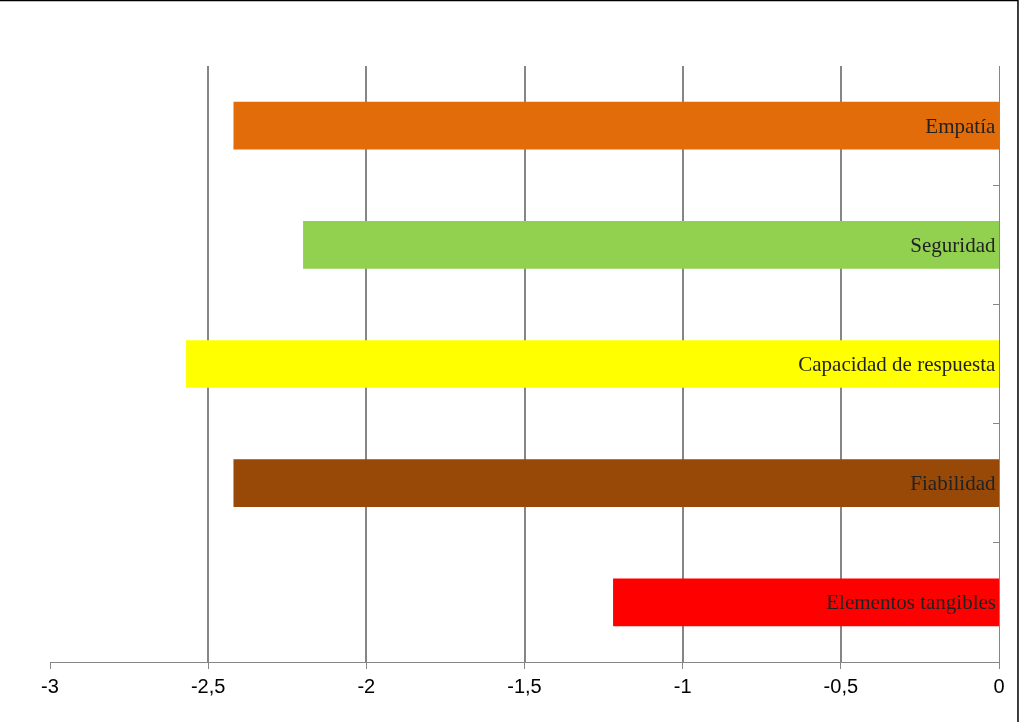 Image resolution: width=1023 pixels, height=722 pixels. I want to click on x-tick-label: -1,5, so click(524, 686).